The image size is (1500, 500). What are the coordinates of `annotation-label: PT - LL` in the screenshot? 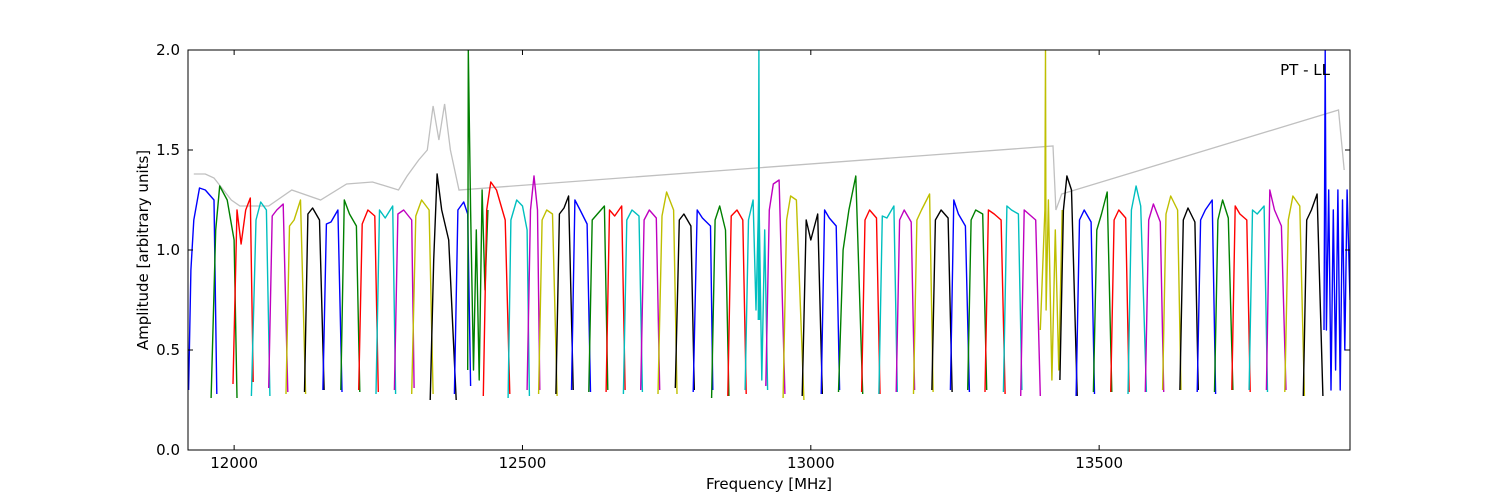 It's located at (1305, 70).